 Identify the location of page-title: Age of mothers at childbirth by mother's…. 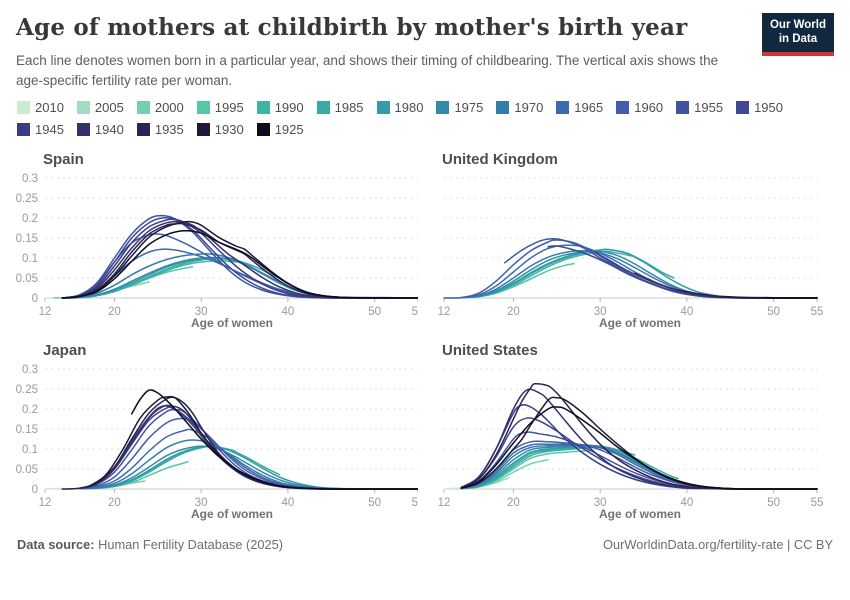
(352, 27).